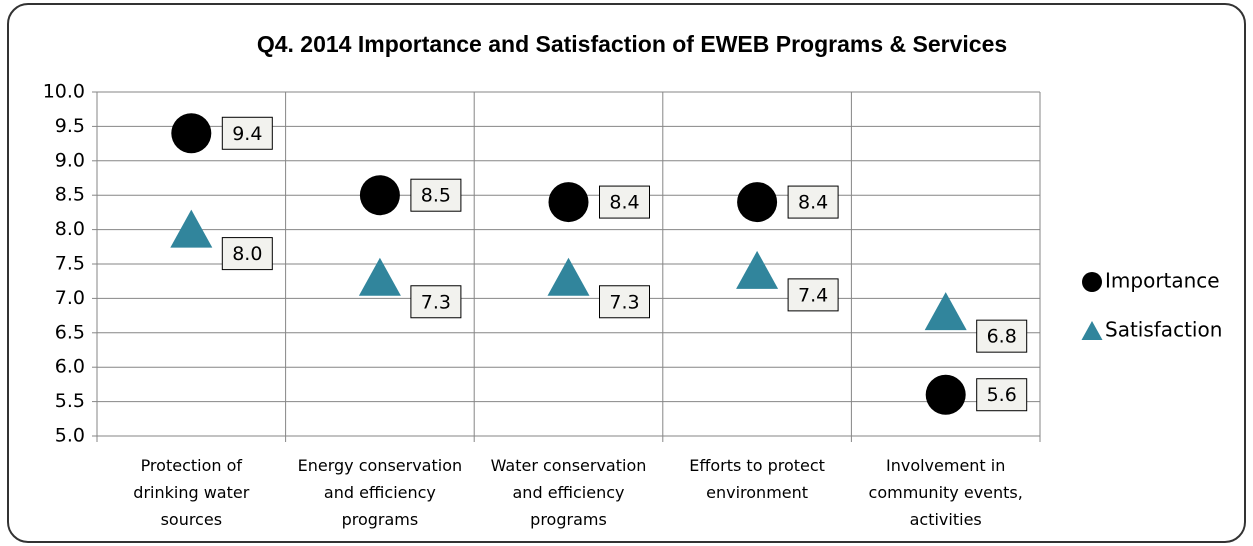  I want to click on x-tick-label-line: drinking water, so click(191, 492).